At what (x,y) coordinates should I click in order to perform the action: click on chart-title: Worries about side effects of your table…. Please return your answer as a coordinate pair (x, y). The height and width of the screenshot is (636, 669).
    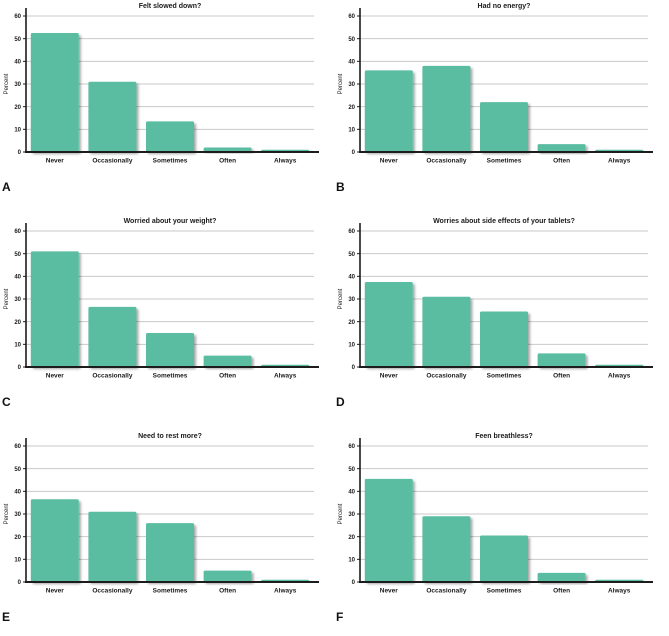
    Looking at the image, I should click on (504, 221).